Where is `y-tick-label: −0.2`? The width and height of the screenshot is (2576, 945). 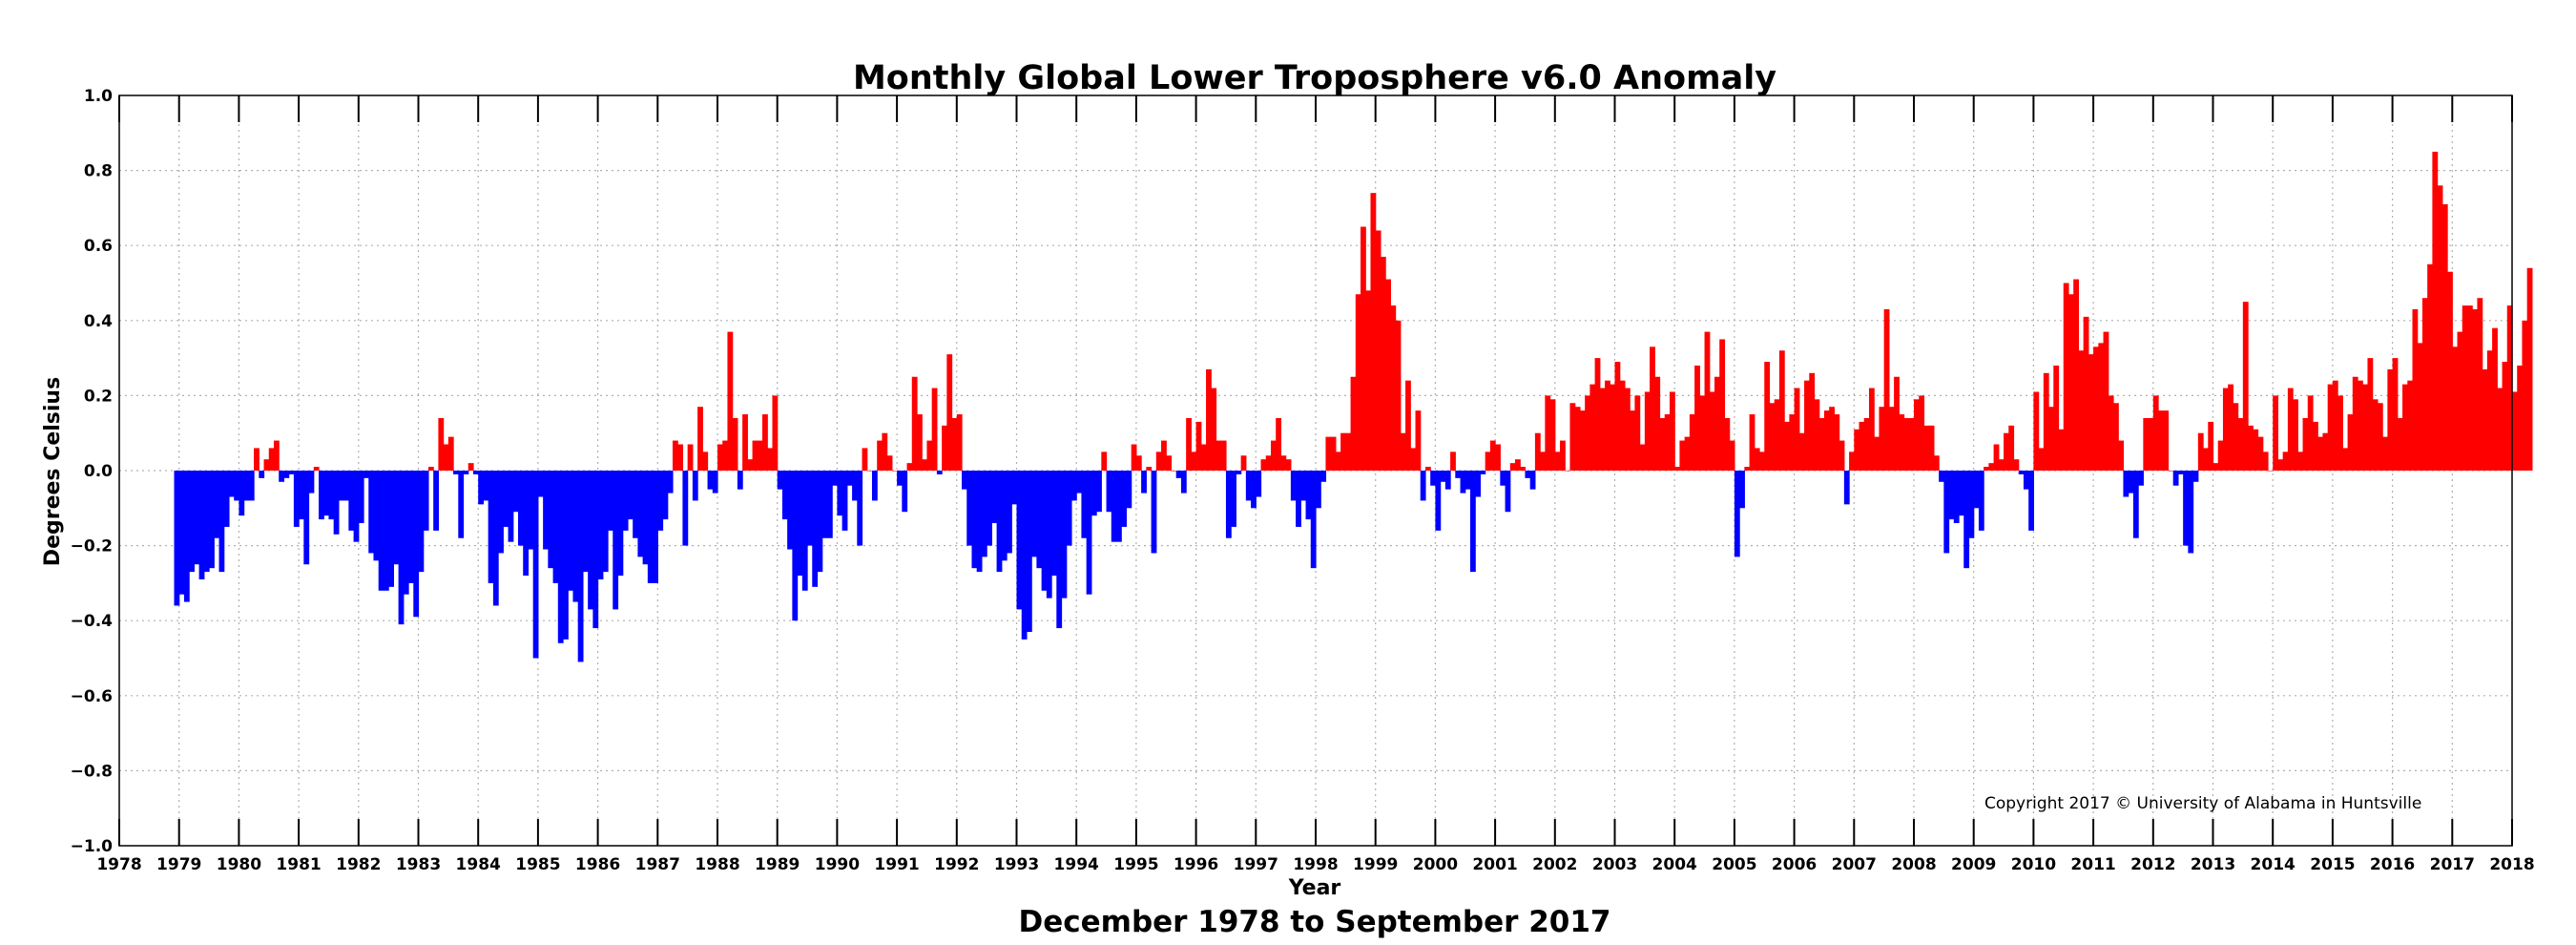 y-tick-label: −0.2 is located at coordinates (92, 546).